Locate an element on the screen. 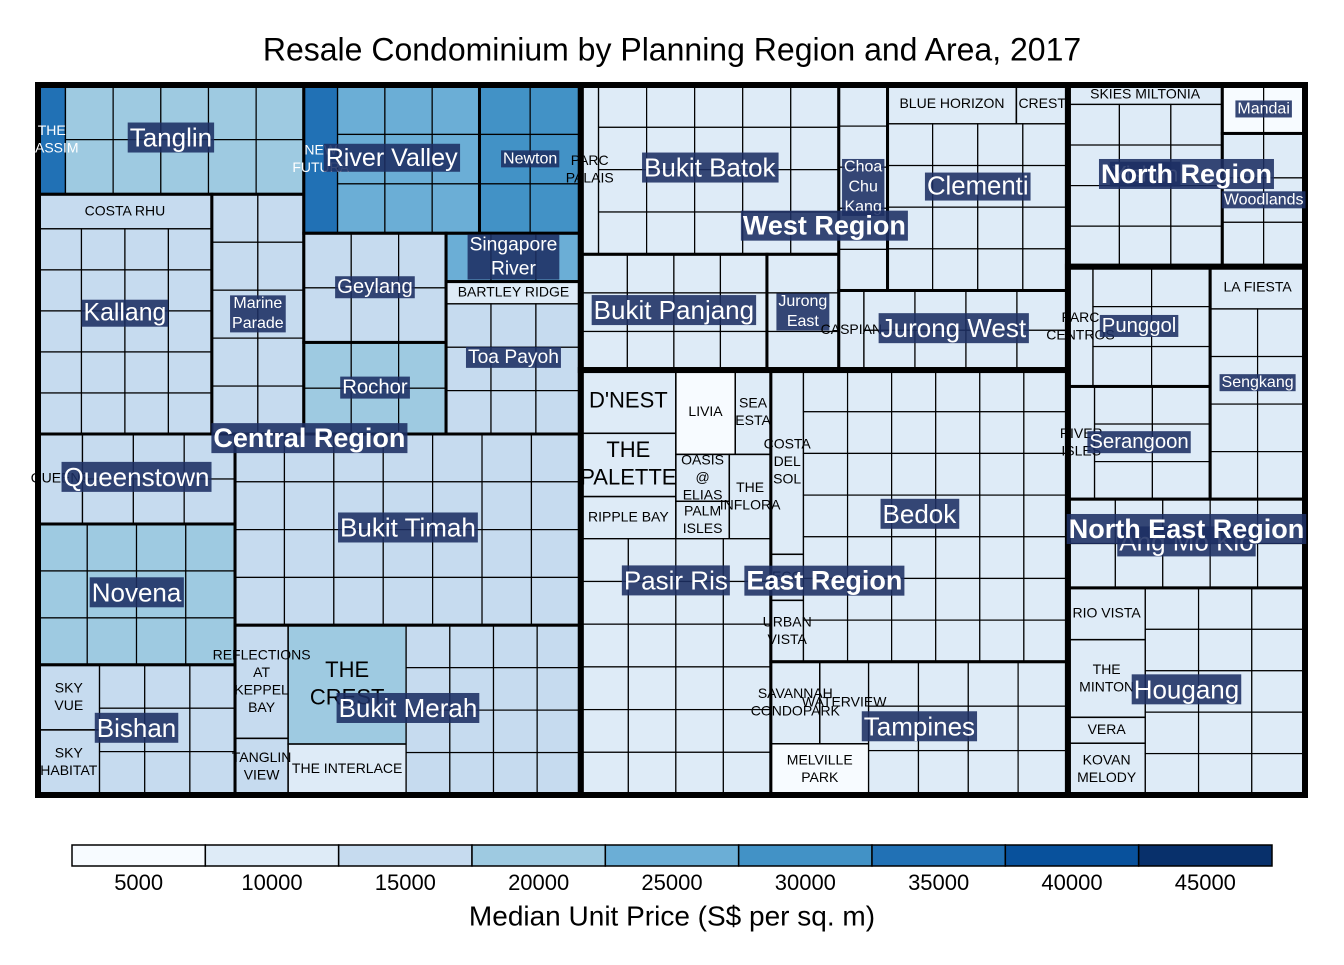 The image size is (1344, 965). area-label: Woodlands is located at coordinates (1264, 199).